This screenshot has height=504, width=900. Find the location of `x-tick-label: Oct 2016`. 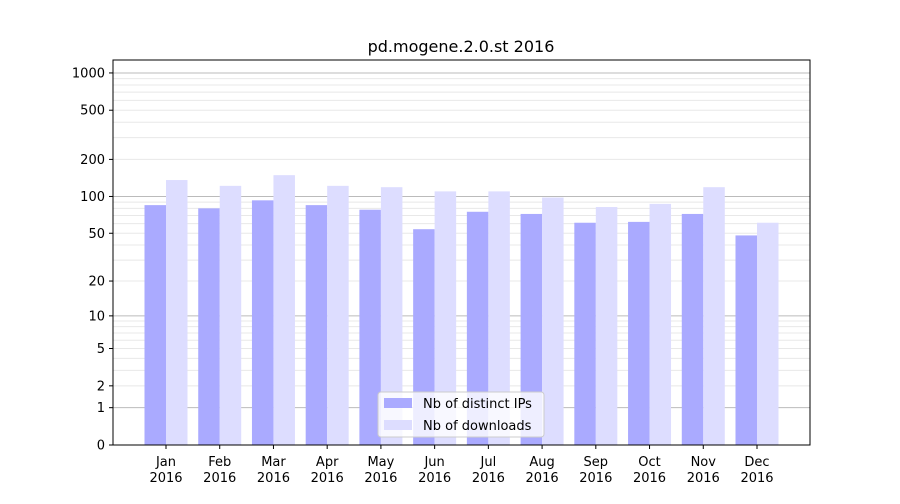

x-tick-label: Oct 2016 is located at coordinates (649, 470).